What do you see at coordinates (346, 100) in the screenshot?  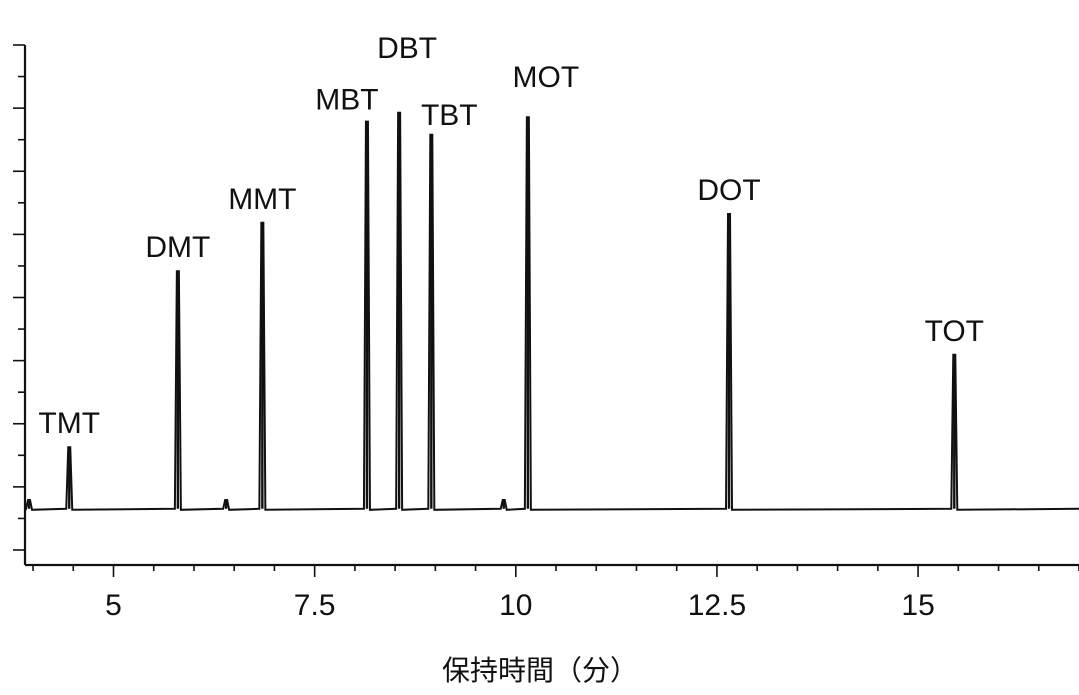 I see `peak-label: MBT` at bounding box center [346, 100].